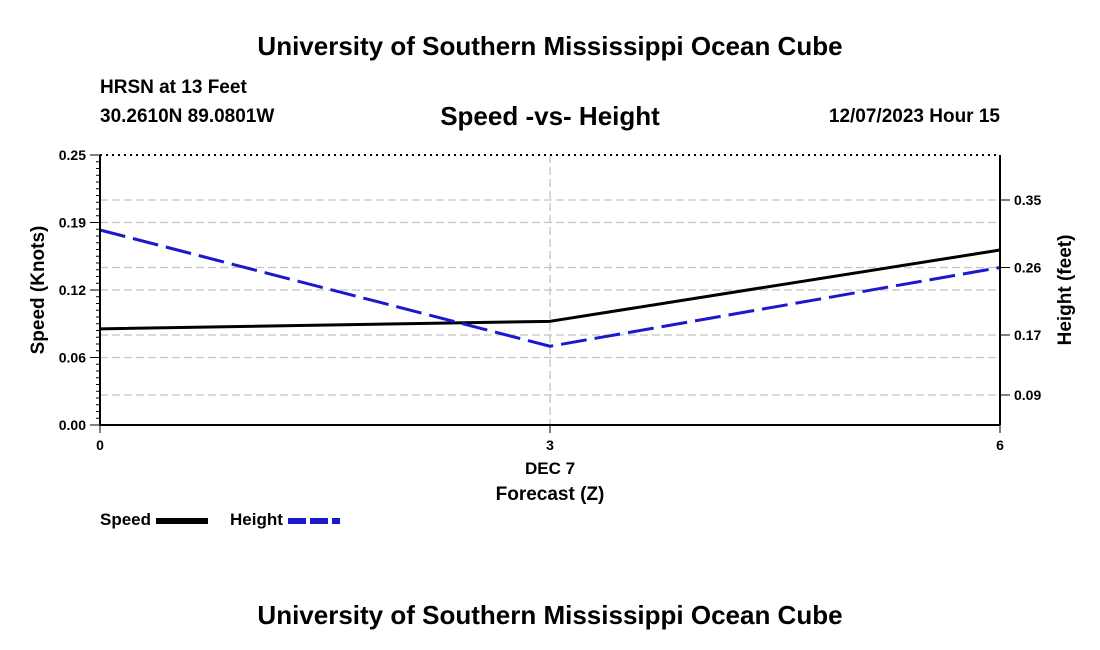 Image resolution: width=1100 pixels, height=650 pixels. I want to click on y-tick-label: 0.19, so click(72, 223).